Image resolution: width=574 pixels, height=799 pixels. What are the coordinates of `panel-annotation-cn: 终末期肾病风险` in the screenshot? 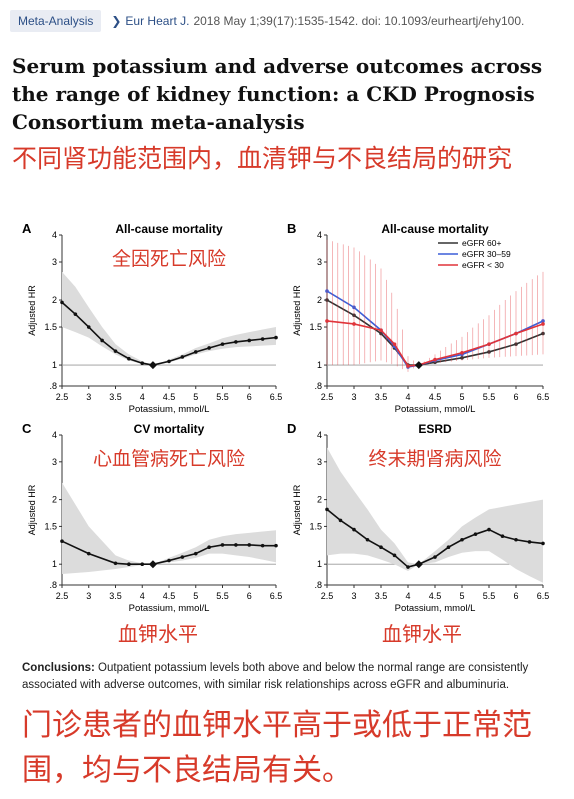 It's located at (434, 459).